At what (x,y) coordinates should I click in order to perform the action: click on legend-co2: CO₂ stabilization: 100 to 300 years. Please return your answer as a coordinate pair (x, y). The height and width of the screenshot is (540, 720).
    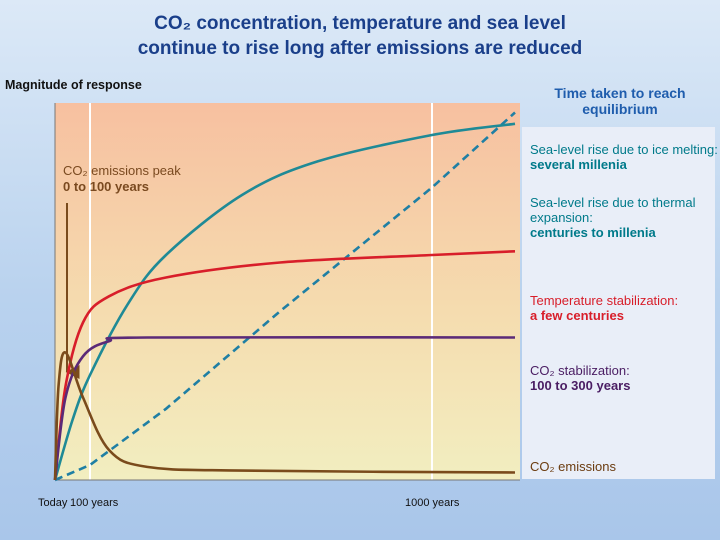
    Looking at the image, I should click on (580, 378).